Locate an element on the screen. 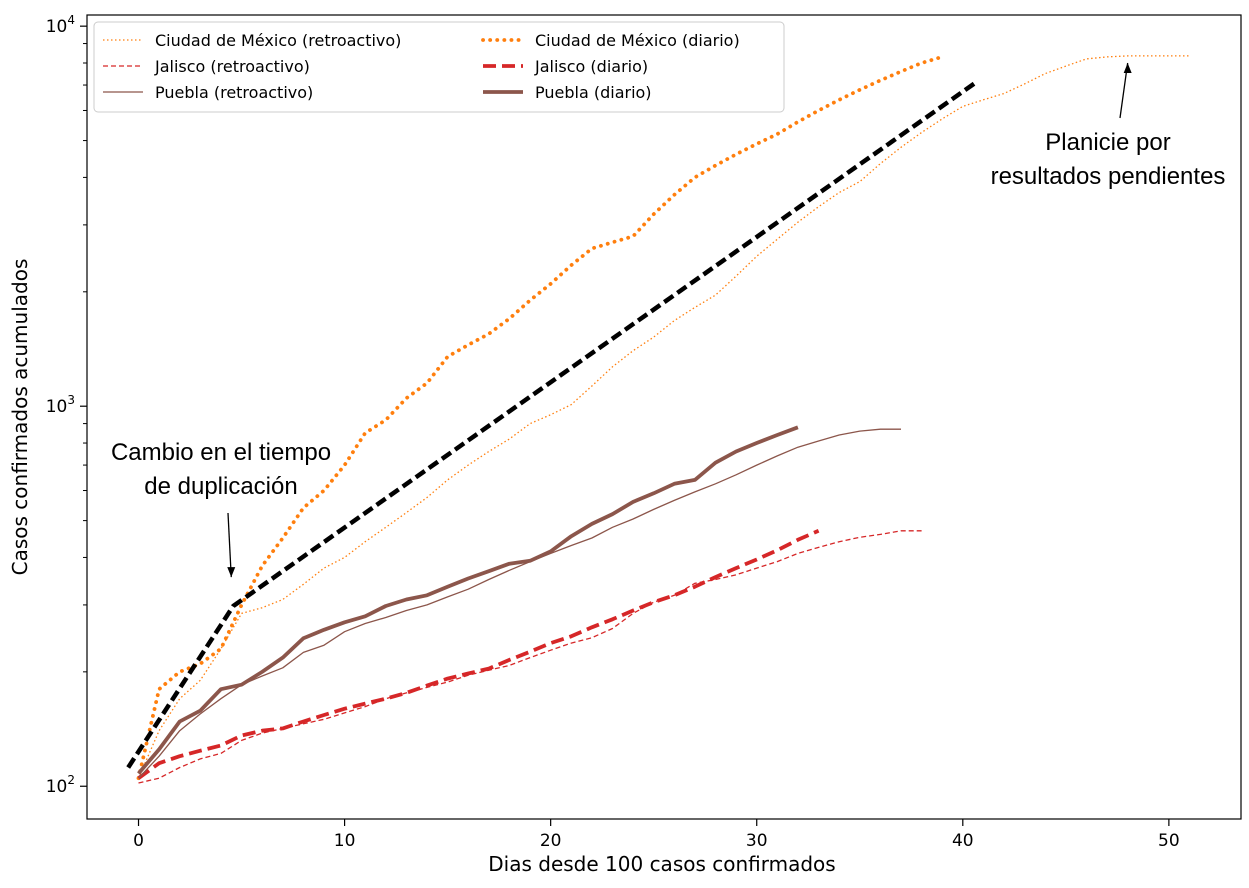 Image resolution: width=1249 pixels, height=888 pixels. annotation-doubling-arrow is located at coordinates (229, 545).